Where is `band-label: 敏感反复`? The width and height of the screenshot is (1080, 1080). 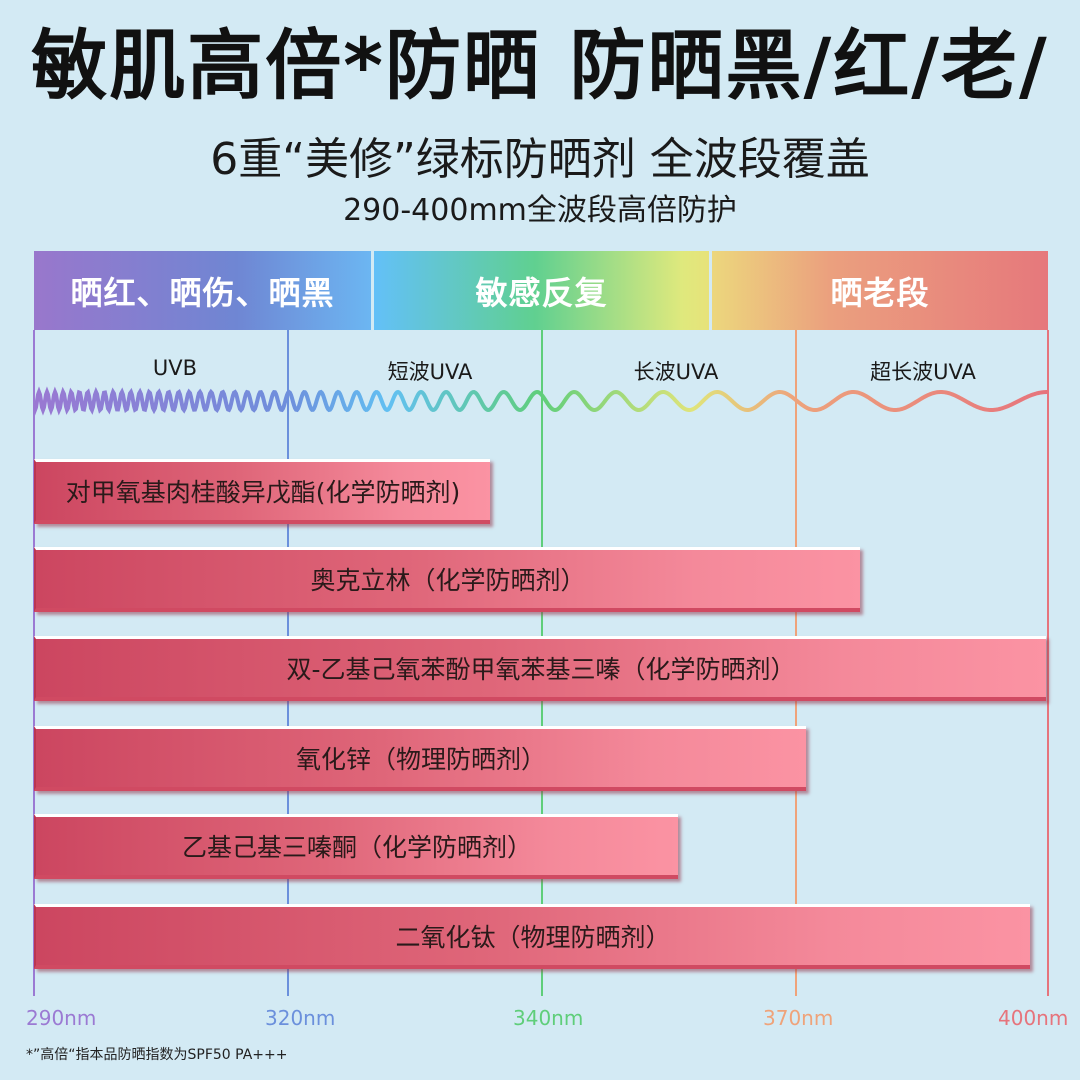 band-label: 敏感反复 is located at coordinates (541, 292).